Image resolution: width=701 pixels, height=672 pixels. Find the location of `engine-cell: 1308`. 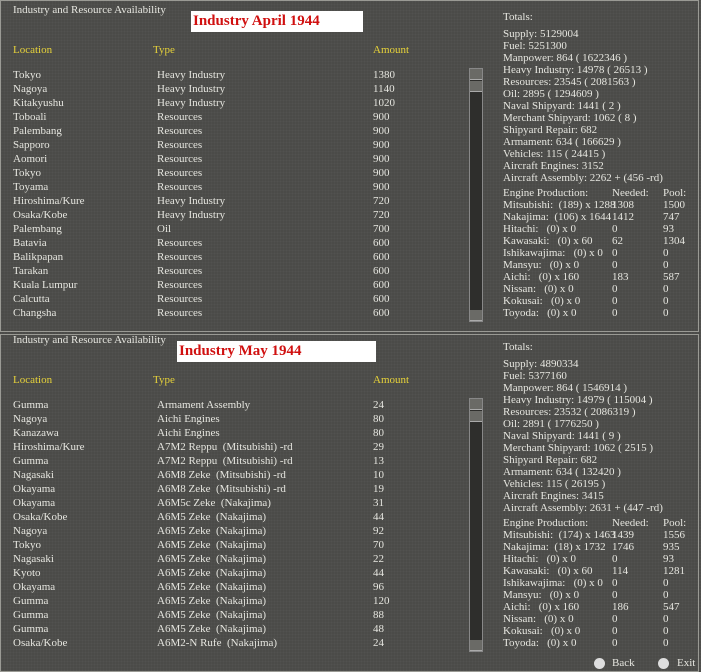

engine-cell: 1308 is located at coordinates (623, 205).